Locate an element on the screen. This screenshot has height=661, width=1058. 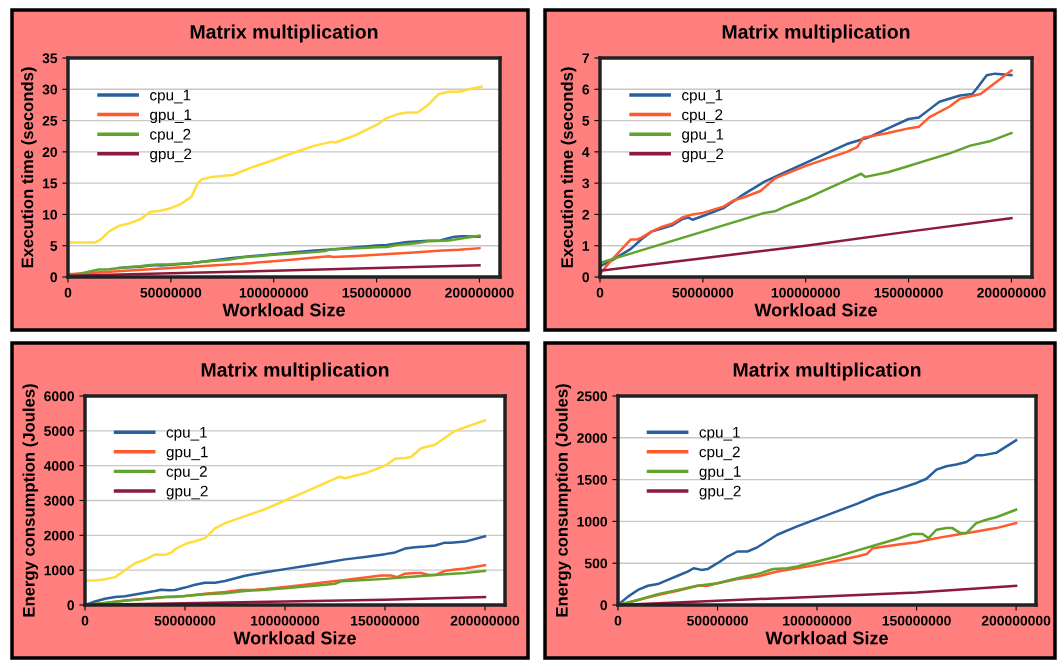
y-tick-label: 2 is located at coordinates (586, 214).